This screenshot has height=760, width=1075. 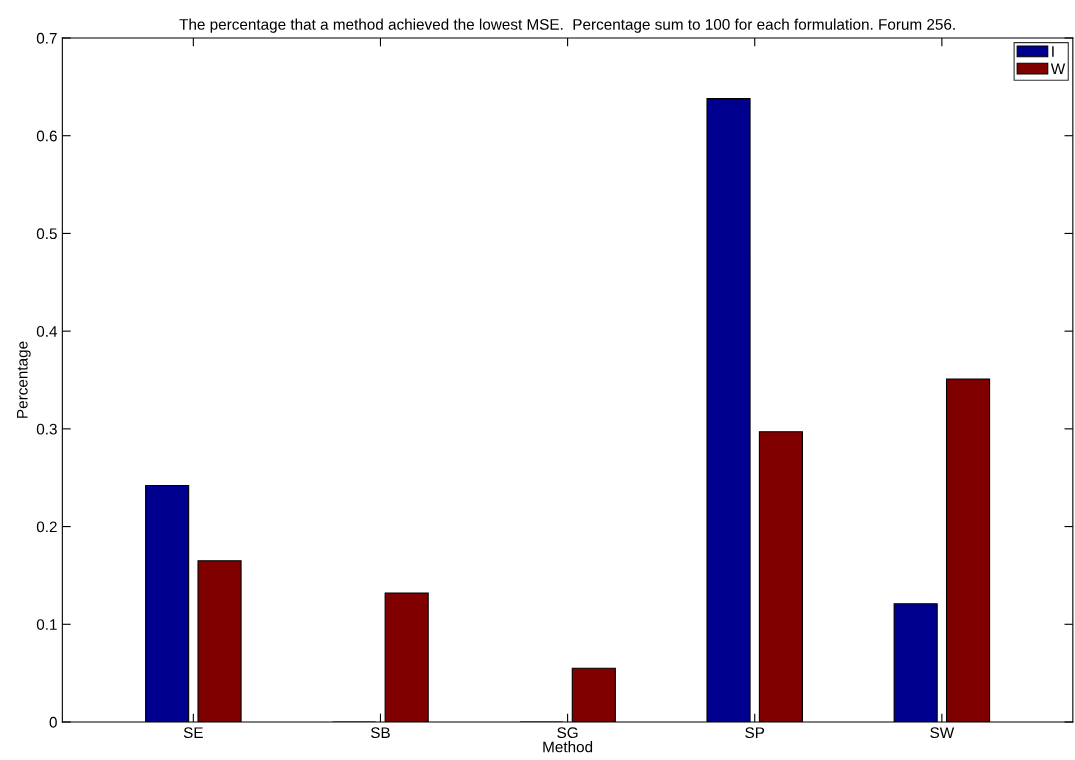 What do you see at coordinates (193, 733) in the screenshot?
I see `x-tick-label: SE` at bounding box center [193, 733].